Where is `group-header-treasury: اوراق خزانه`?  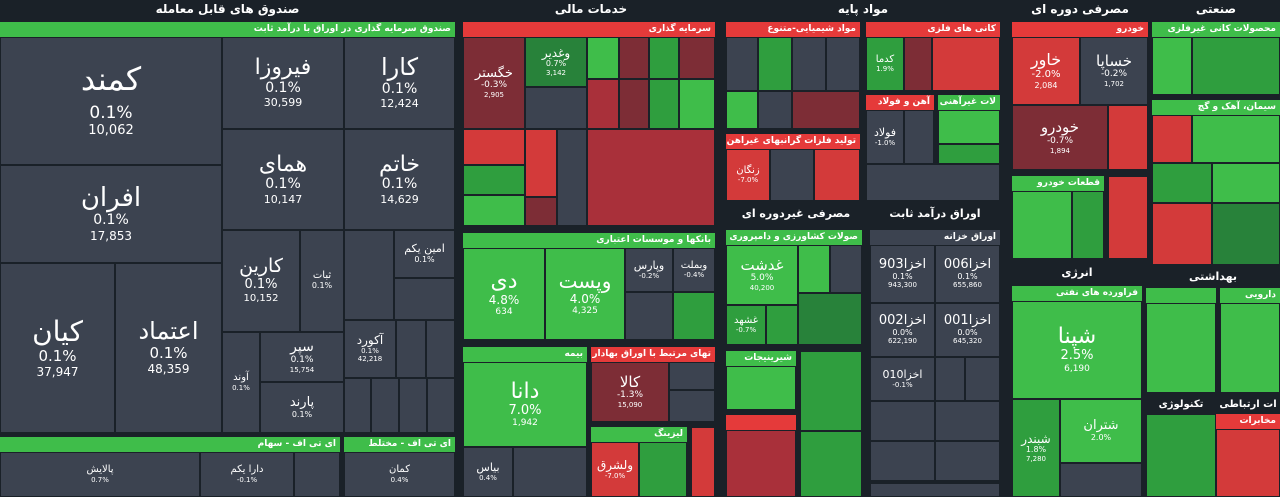 group-header-treasury: اوراق خزانه is located at coordinates (935, 237).